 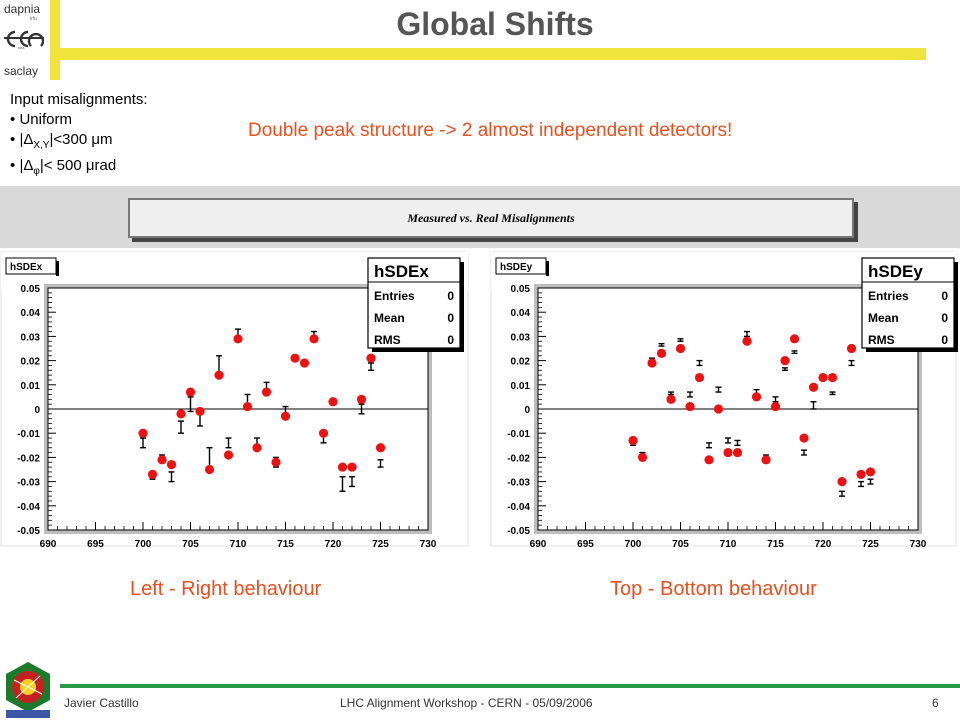 What do you see at coordinates (226, 589) in the screenshot?
I see `caption-left-right: Left - Right behaviour` at bounding box center [226, 589].